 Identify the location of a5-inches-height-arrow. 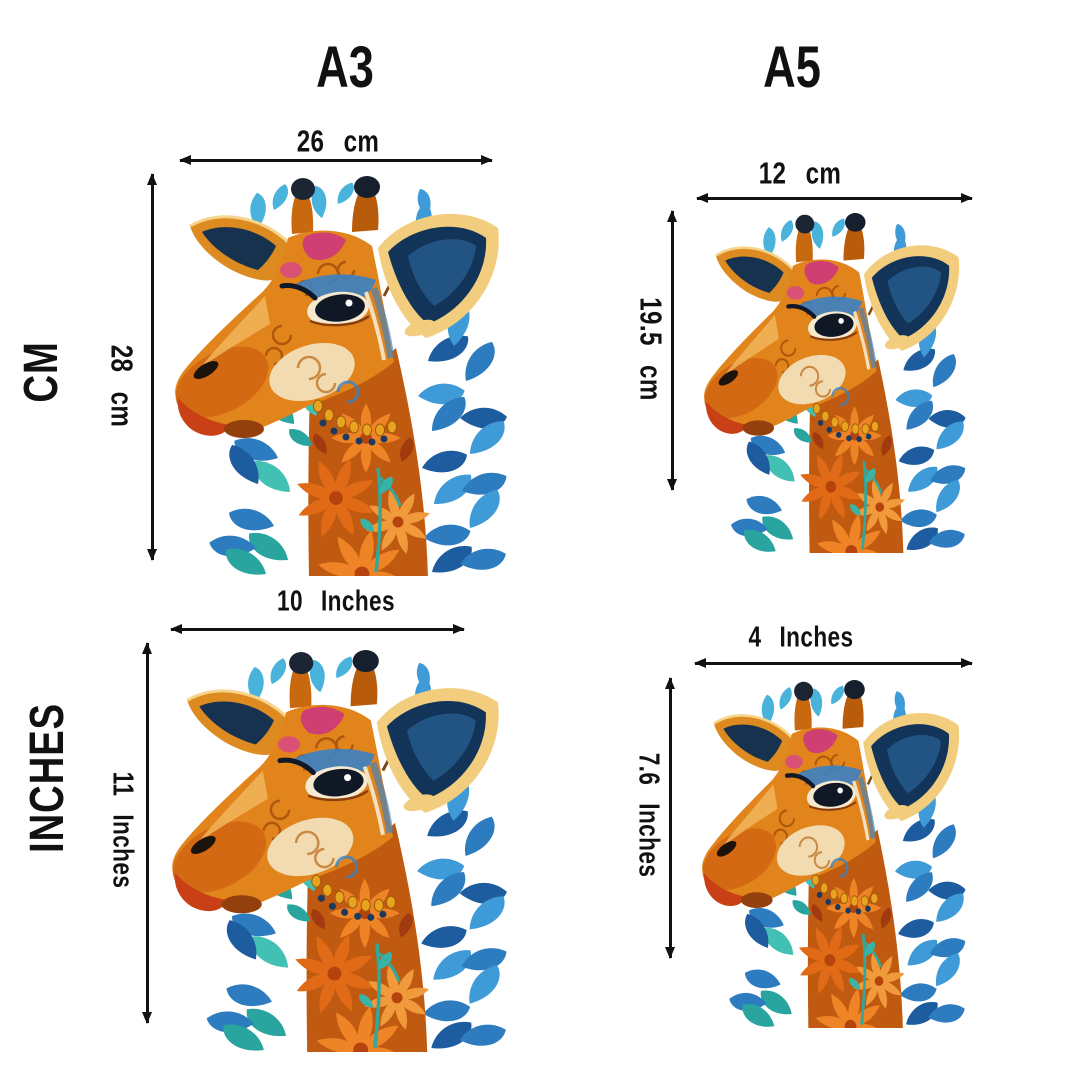
(670, 818).